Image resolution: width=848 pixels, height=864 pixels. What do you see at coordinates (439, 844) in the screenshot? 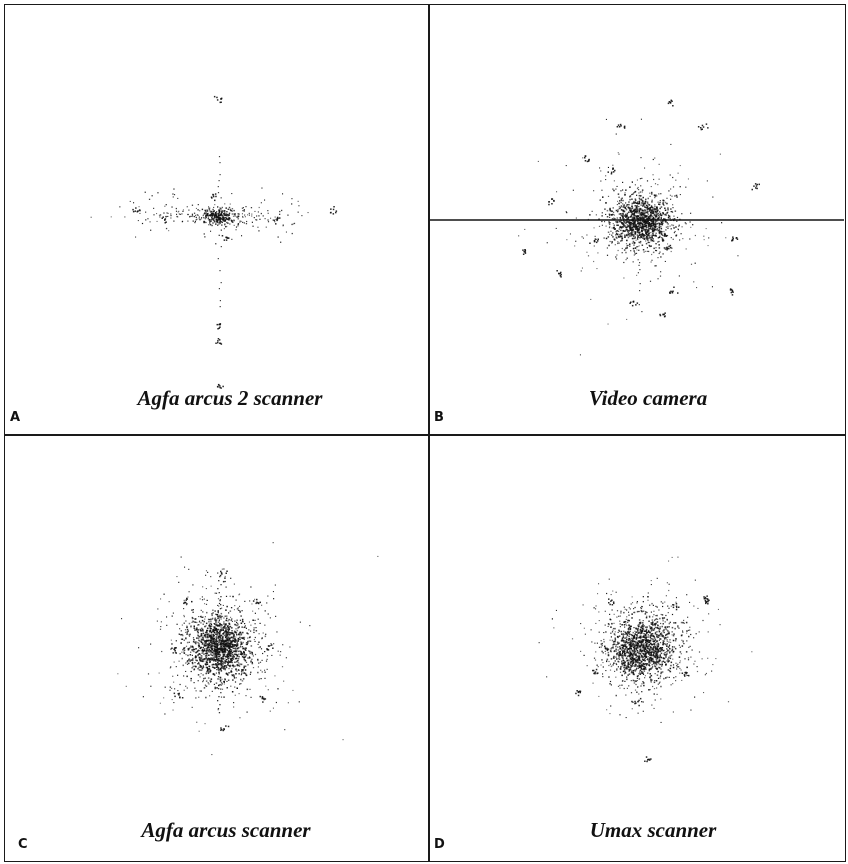
I see `panel-letter-d: D` at bounding box center [439, 844].